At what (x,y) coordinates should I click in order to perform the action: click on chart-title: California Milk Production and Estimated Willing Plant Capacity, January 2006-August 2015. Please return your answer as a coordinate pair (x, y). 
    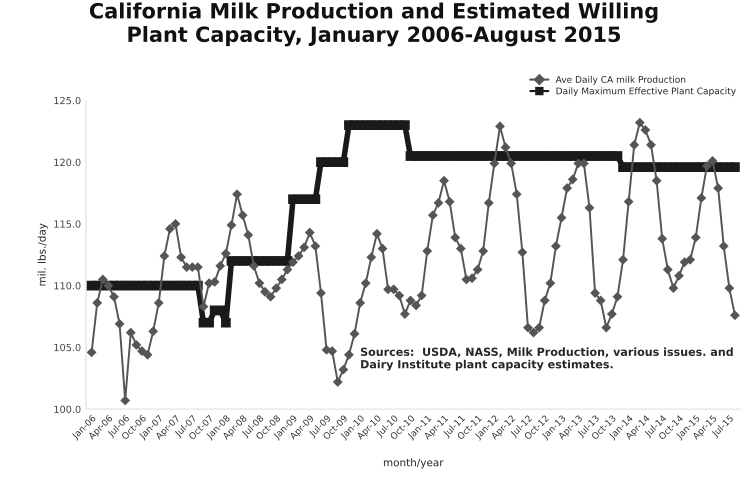
    Looking at the image, I should click on (374, 24).